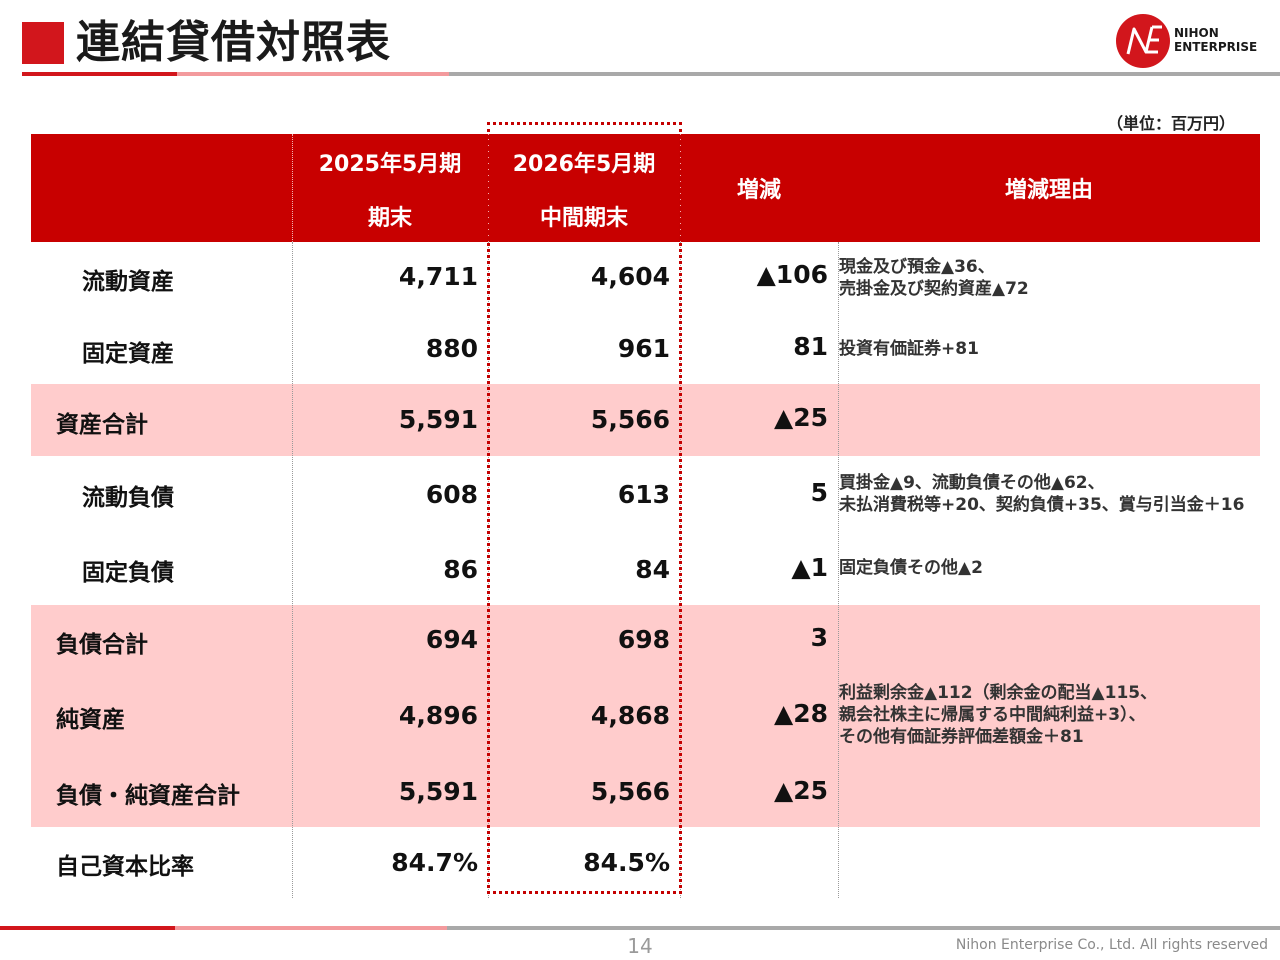  I want to click on page-number: 14, so click(640, 946).